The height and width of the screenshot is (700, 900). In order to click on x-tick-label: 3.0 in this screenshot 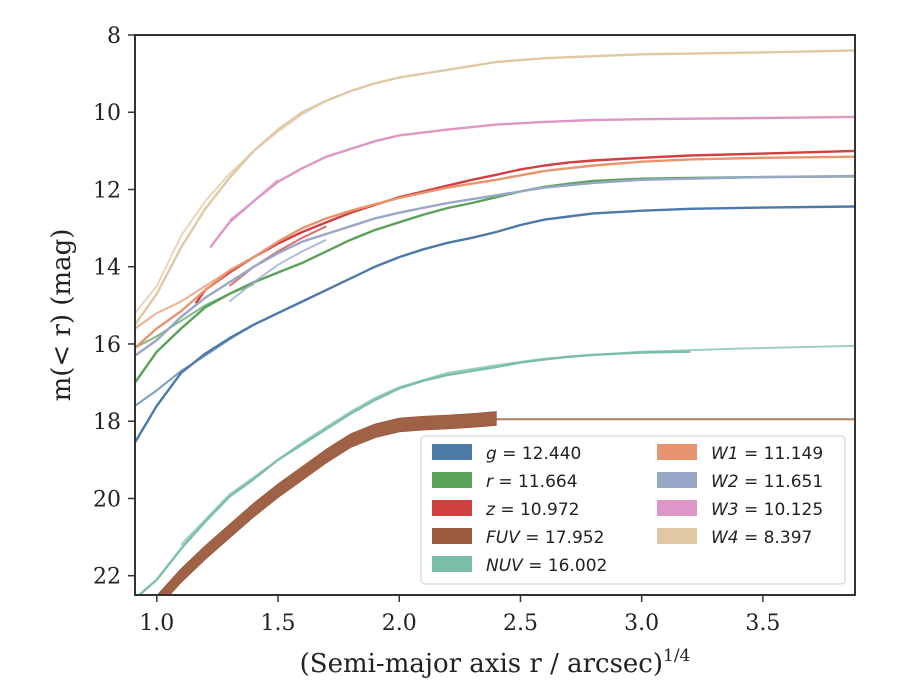, I will do `click(641, 623)`.